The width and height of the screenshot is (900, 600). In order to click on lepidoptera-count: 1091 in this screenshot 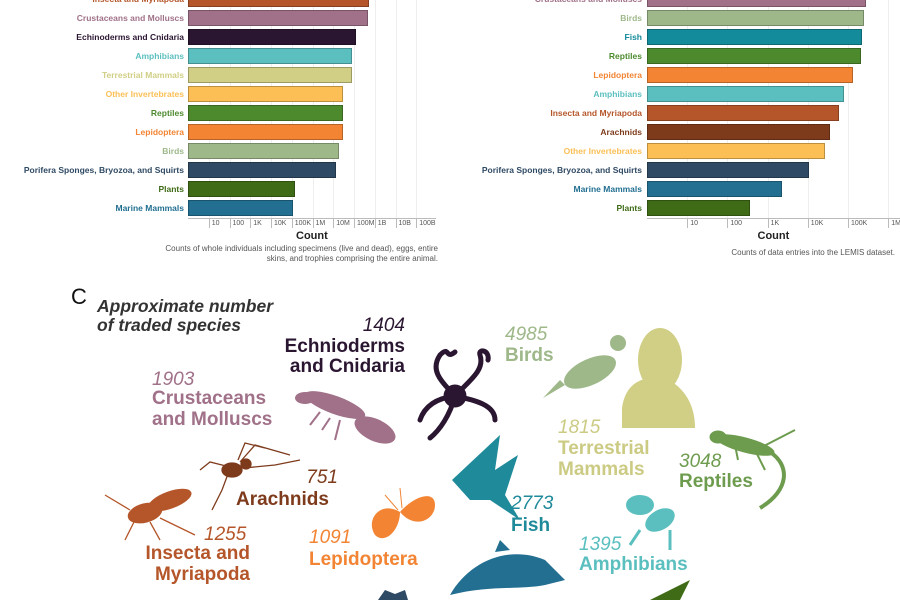, I will do `click(330, 537)`.